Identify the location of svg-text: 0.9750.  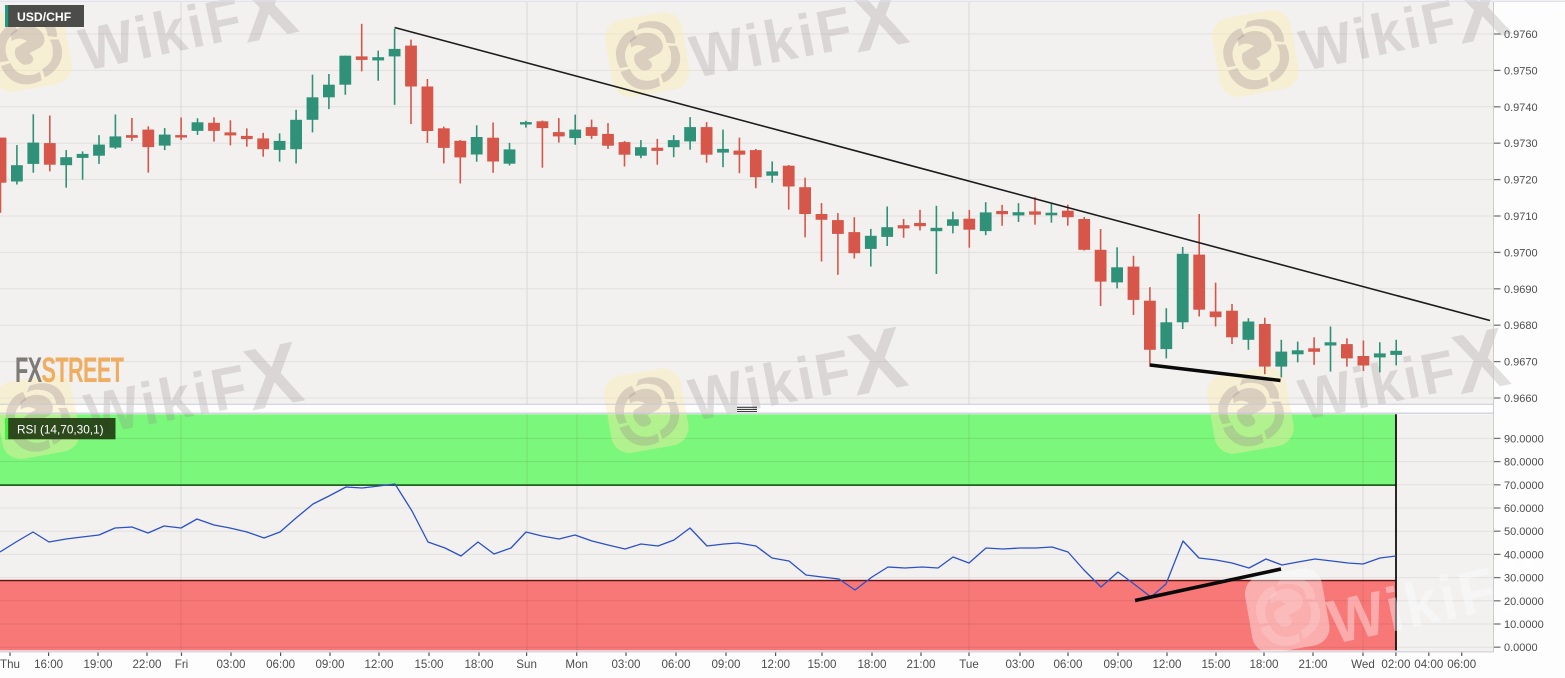
(1521, 71).